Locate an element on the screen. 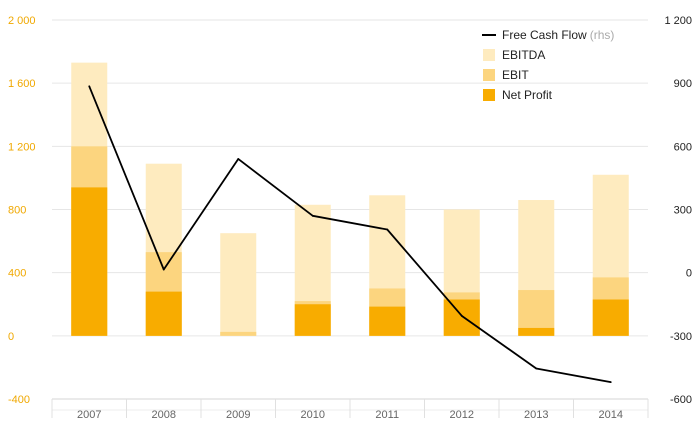 This screenshot has width=700, height=433. y-right-tick-label: -300 is located at coordinates (681, 337).